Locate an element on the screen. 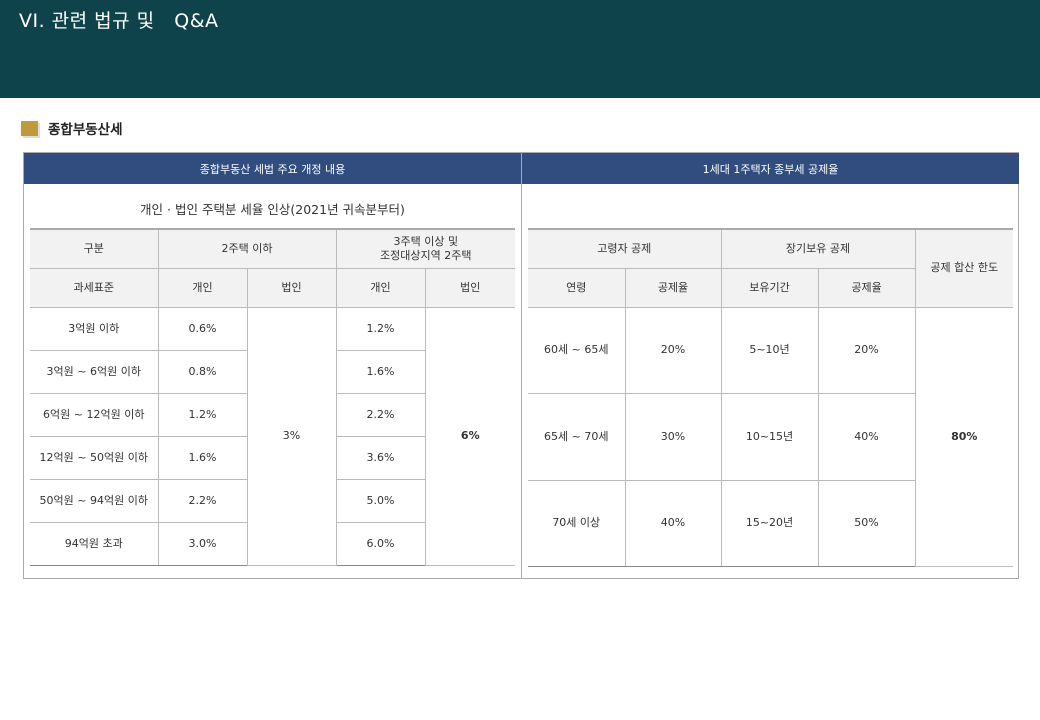 The height and width of the screenshot is (720, 1040). tax-base-cell: 3억원 ~ 6억원 이하 is located at coordinates (94, 371).